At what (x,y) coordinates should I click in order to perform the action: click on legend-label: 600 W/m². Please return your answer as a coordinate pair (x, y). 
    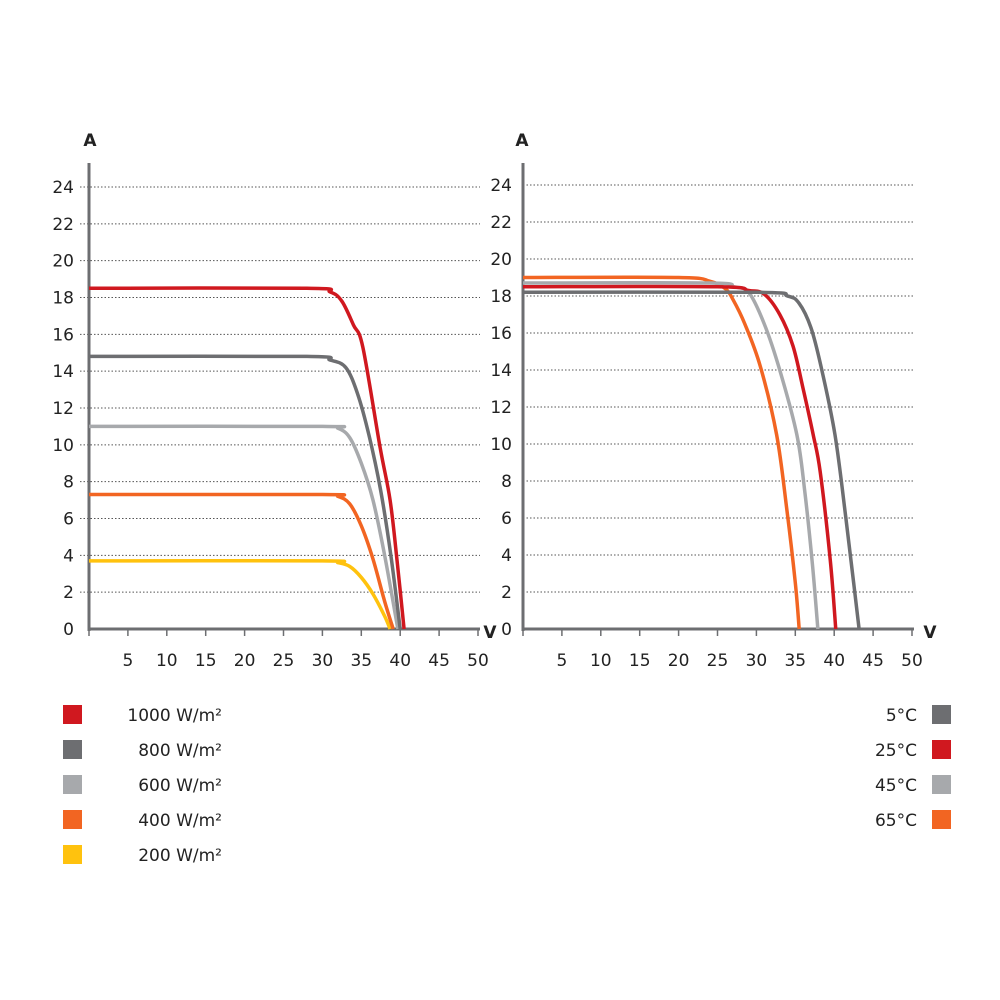
    Looking at the image, I should click on (180, 786).